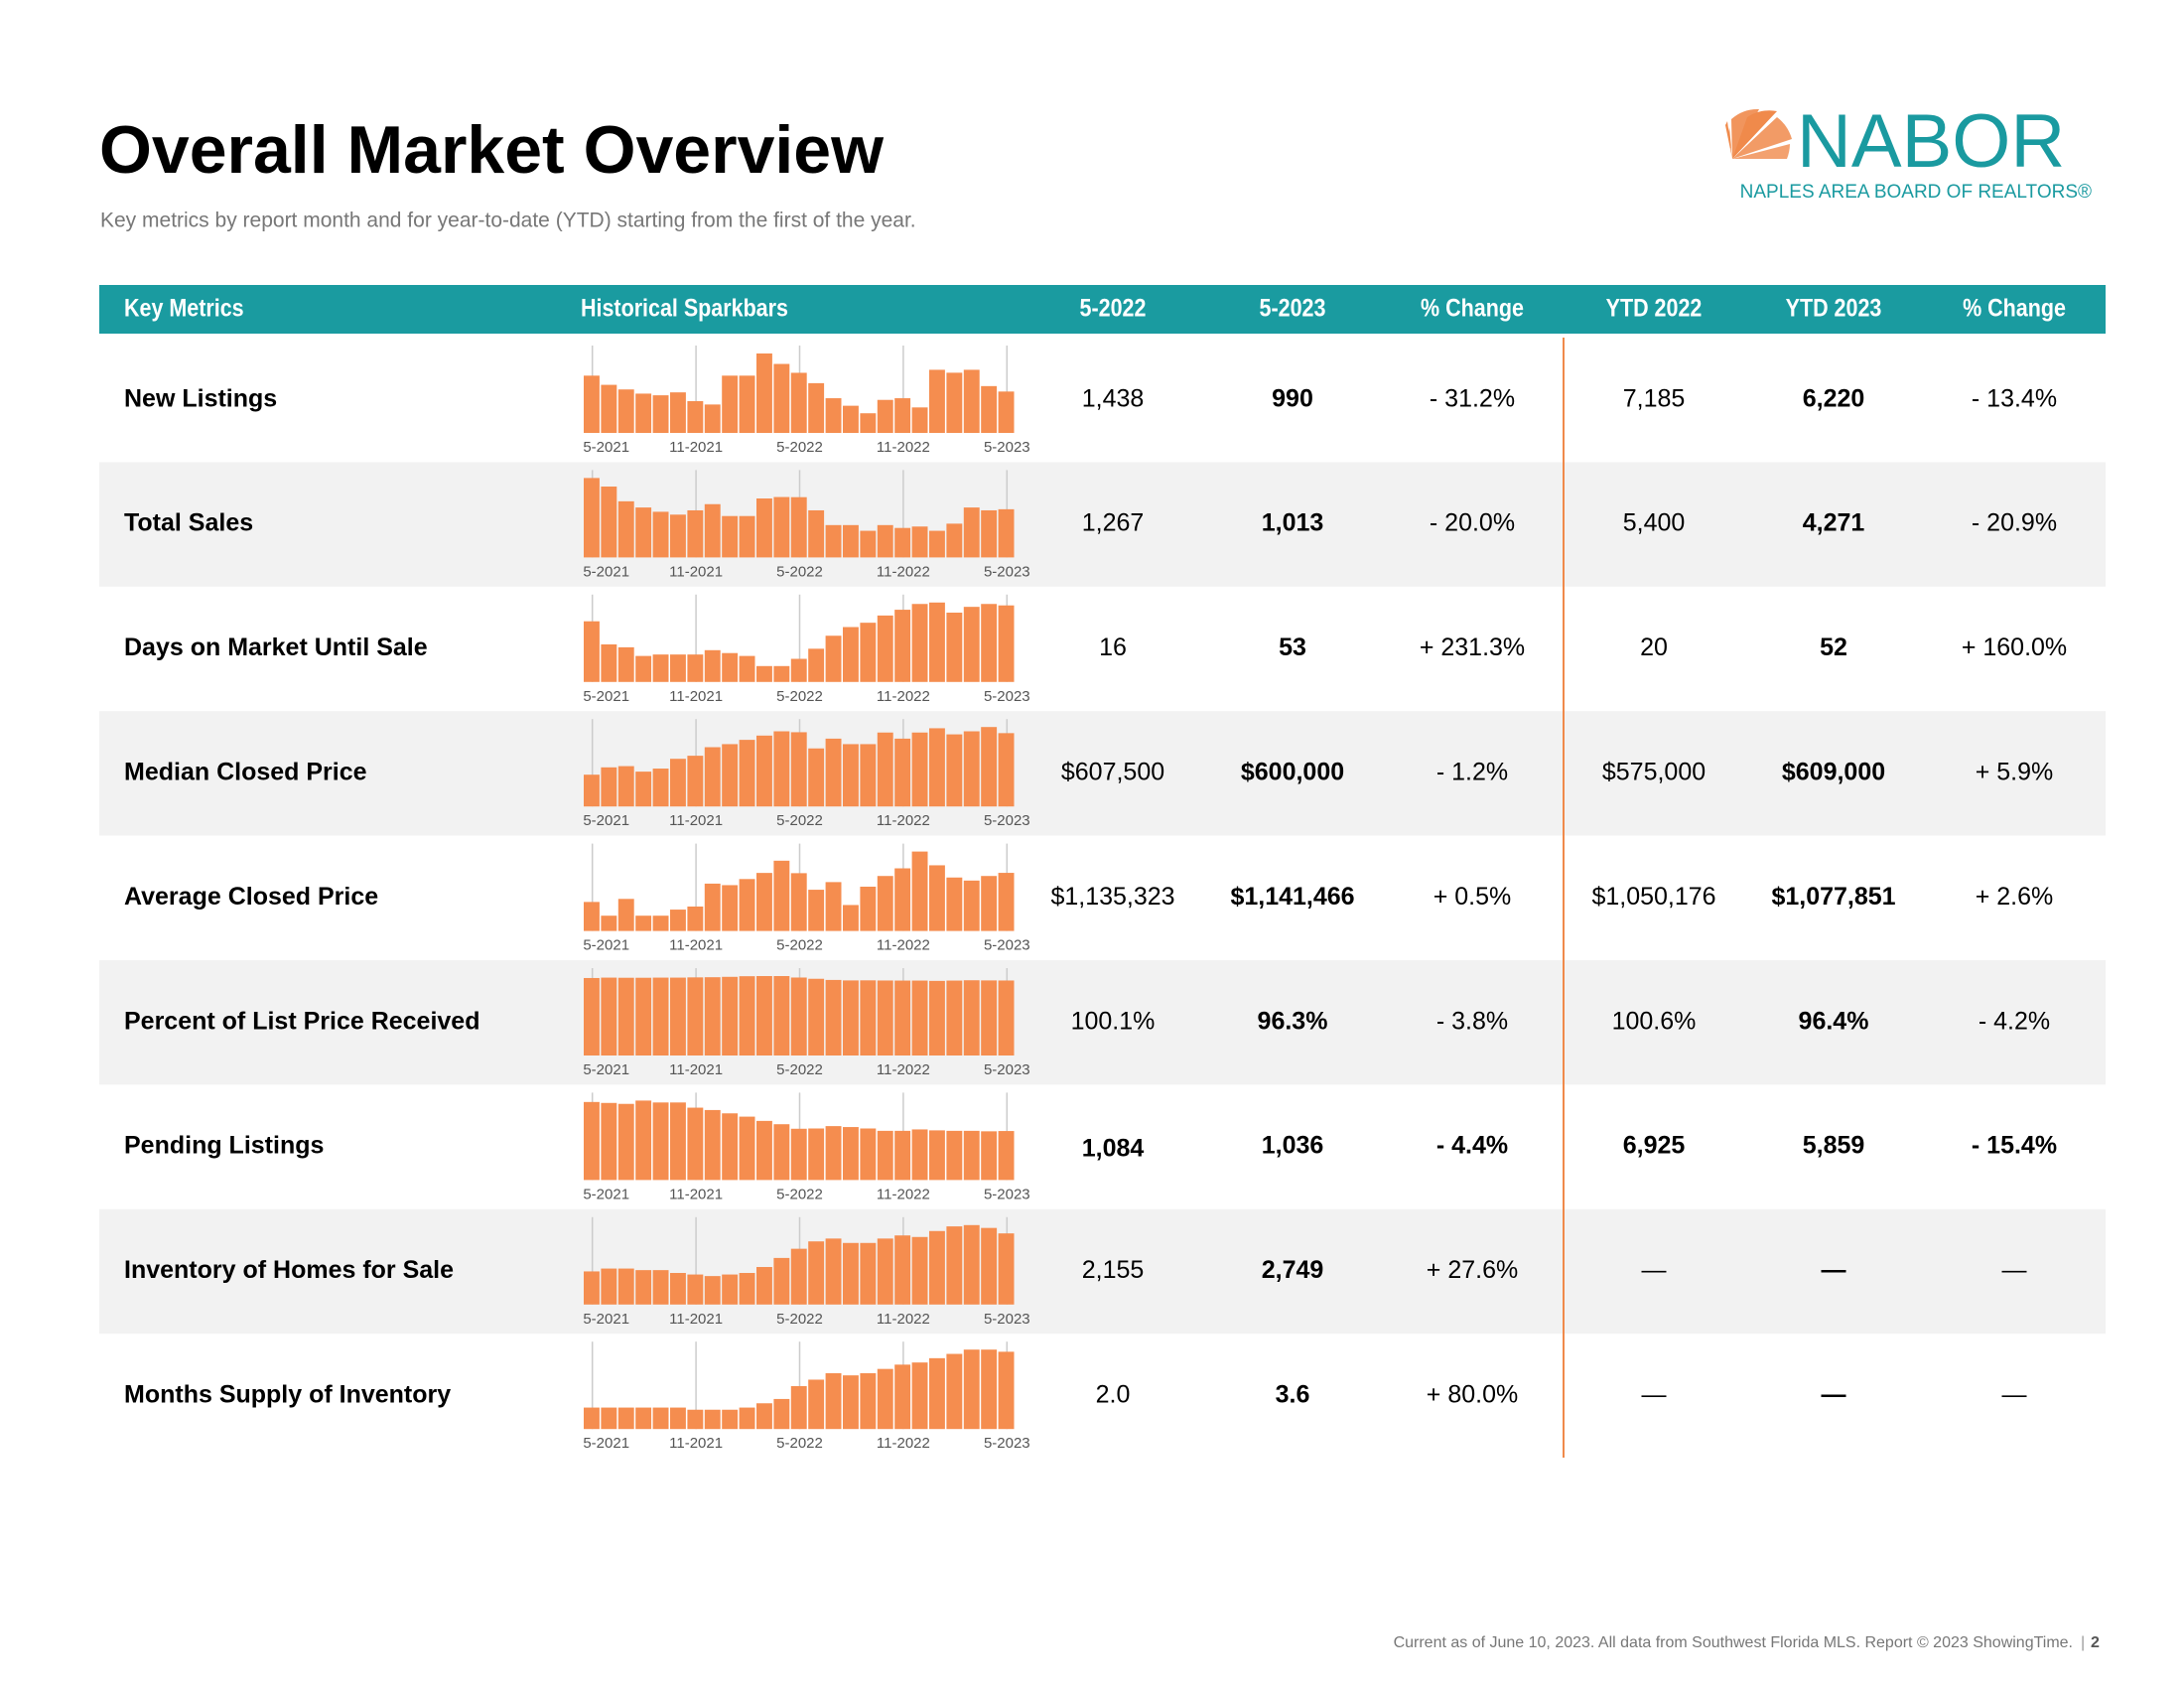 The width and height of the screenshot is (2184, 1688). I want to click on cell-value: 20, so click(1654, 647).